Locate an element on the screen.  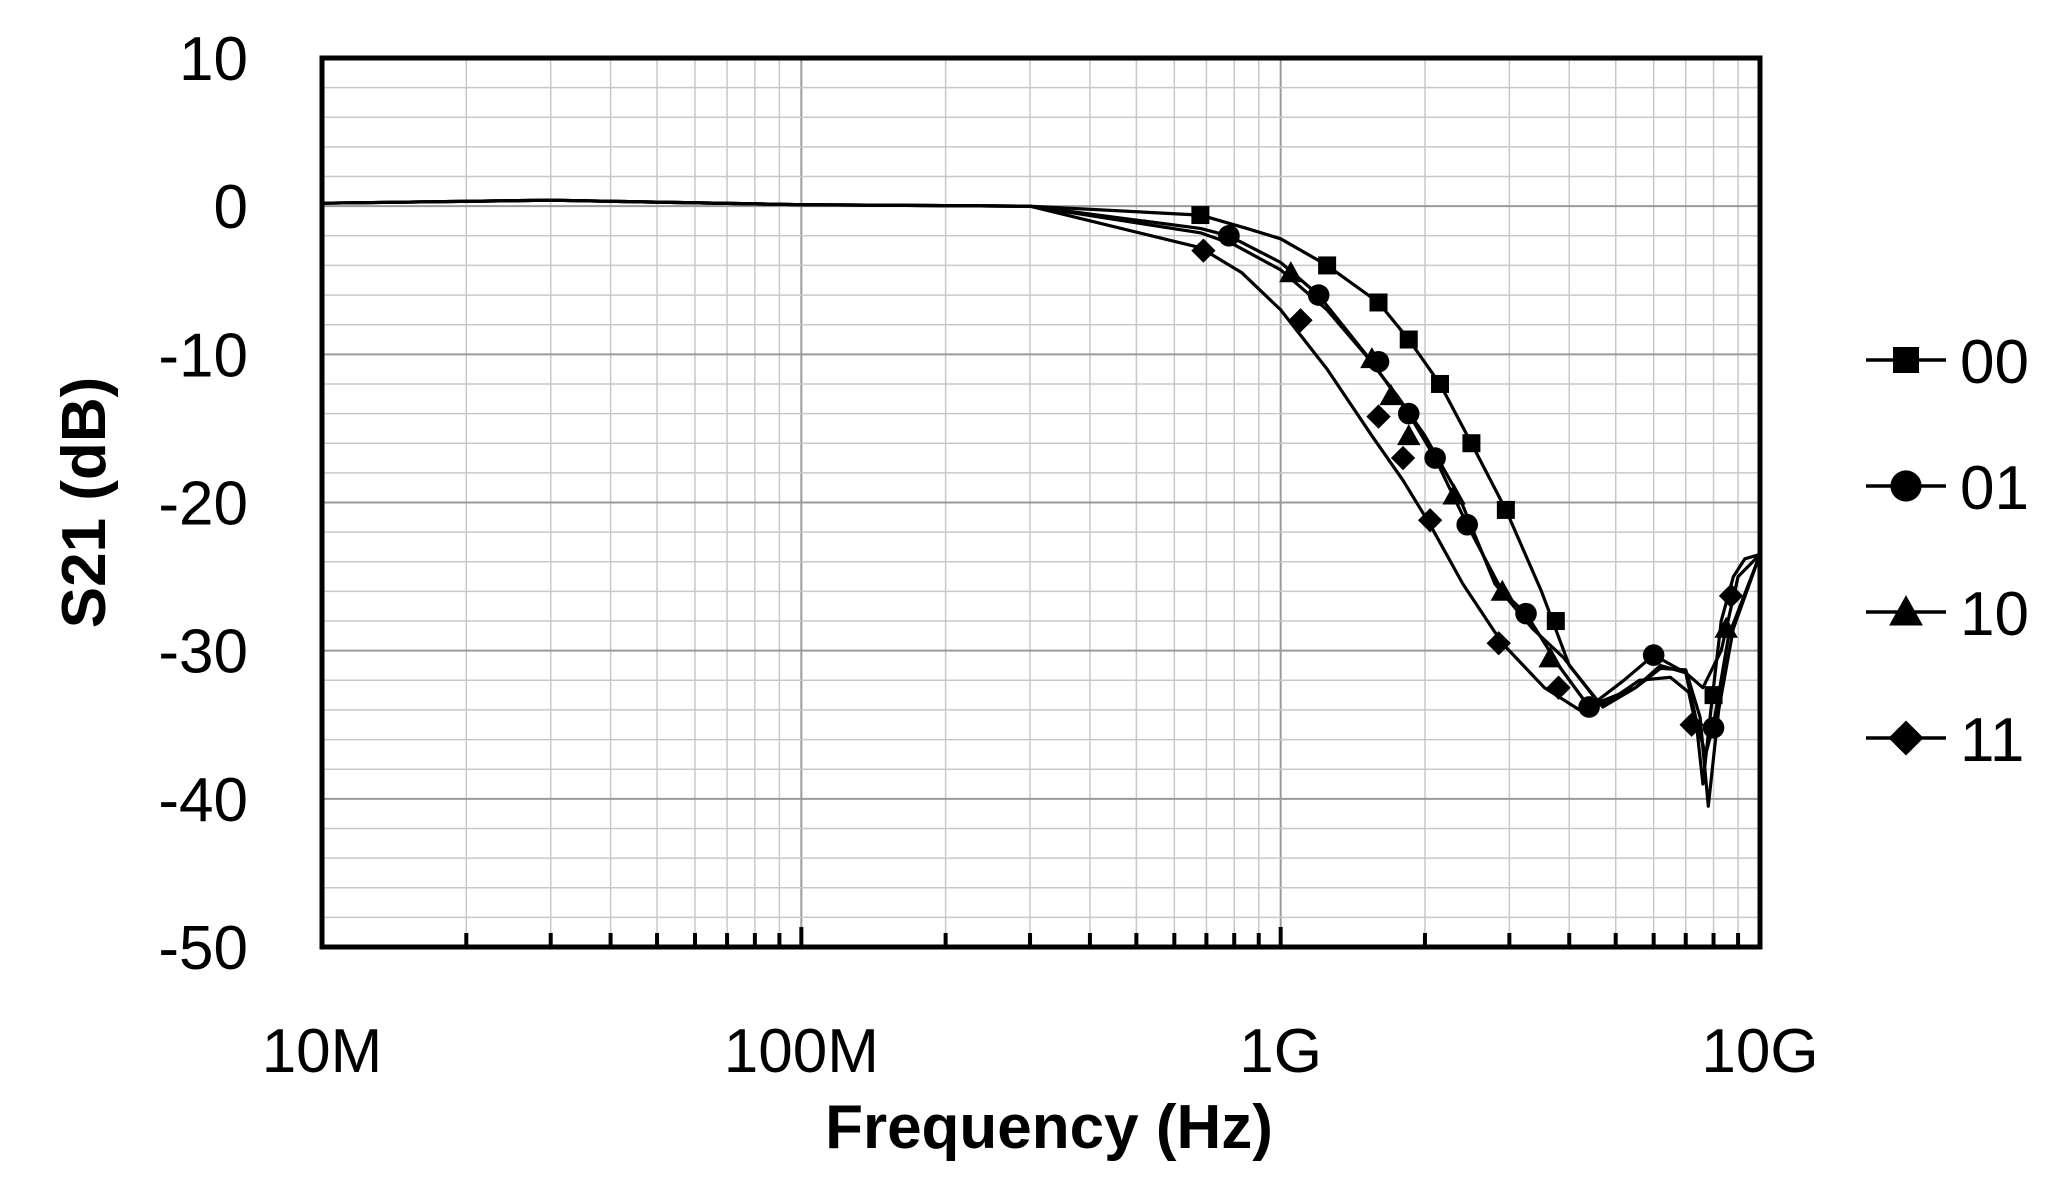
y-axis-title: S21 (dB) is located at coordinates (84, 502).